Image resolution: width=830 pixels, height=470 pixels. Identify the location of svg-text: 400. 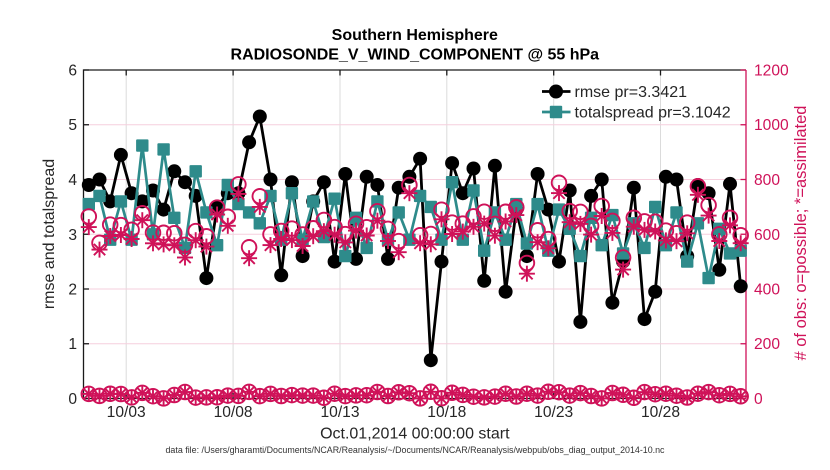
(767, 290).